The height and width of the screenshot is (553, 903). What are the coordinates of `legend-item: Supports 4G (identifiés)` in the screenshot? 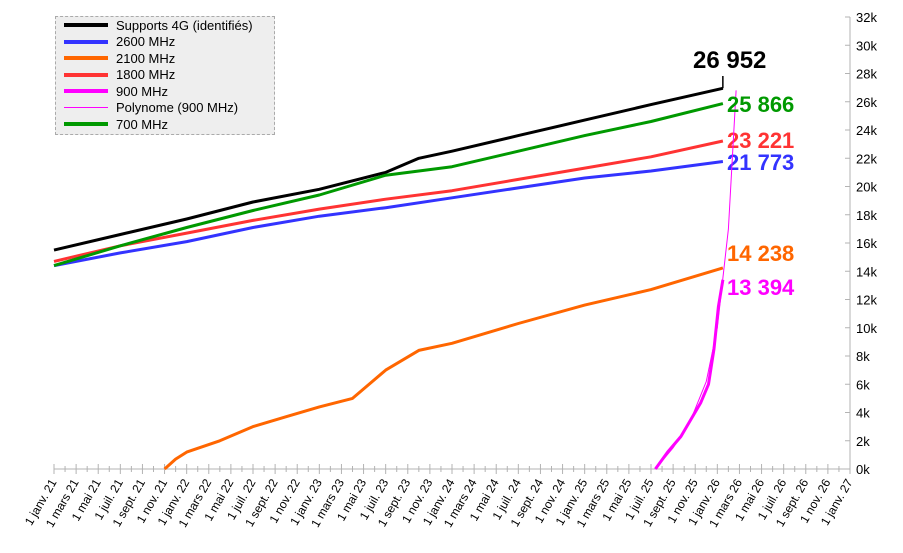 It's located at (165, 25).